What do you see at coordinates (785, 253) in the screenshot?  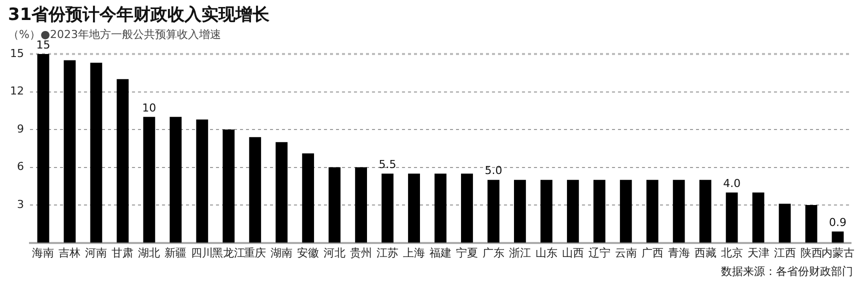 I see `x-tick-label: 江西` at bounding box center [785, 253].